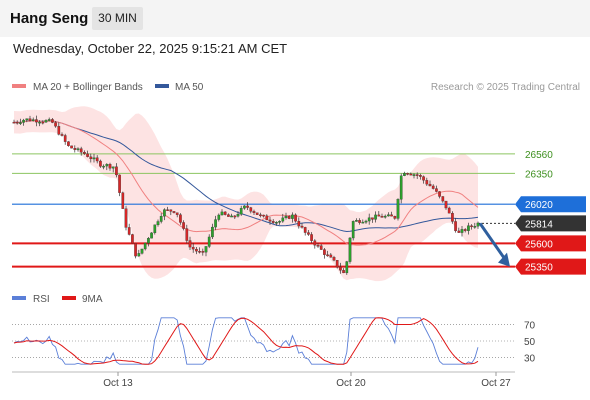 This screenshot has height=400, width=590. I want to click on legend-ma20-label: MA 20 + Bollinger Bands, so click(88, 87).